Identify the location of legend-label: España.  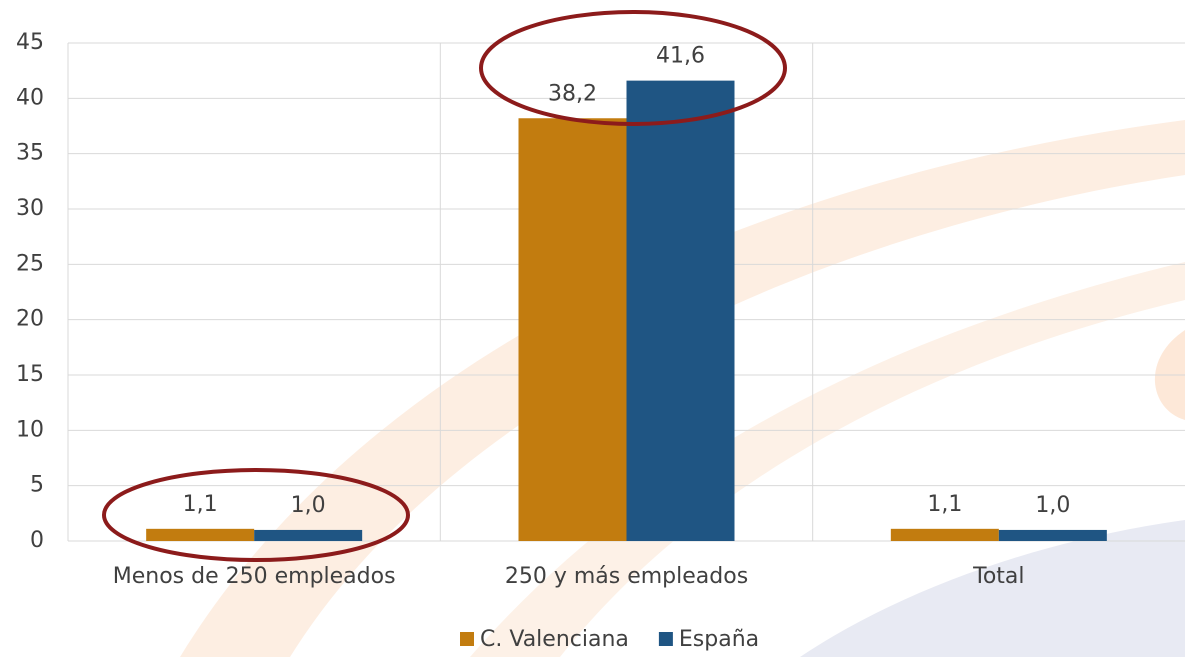
(719, 639).